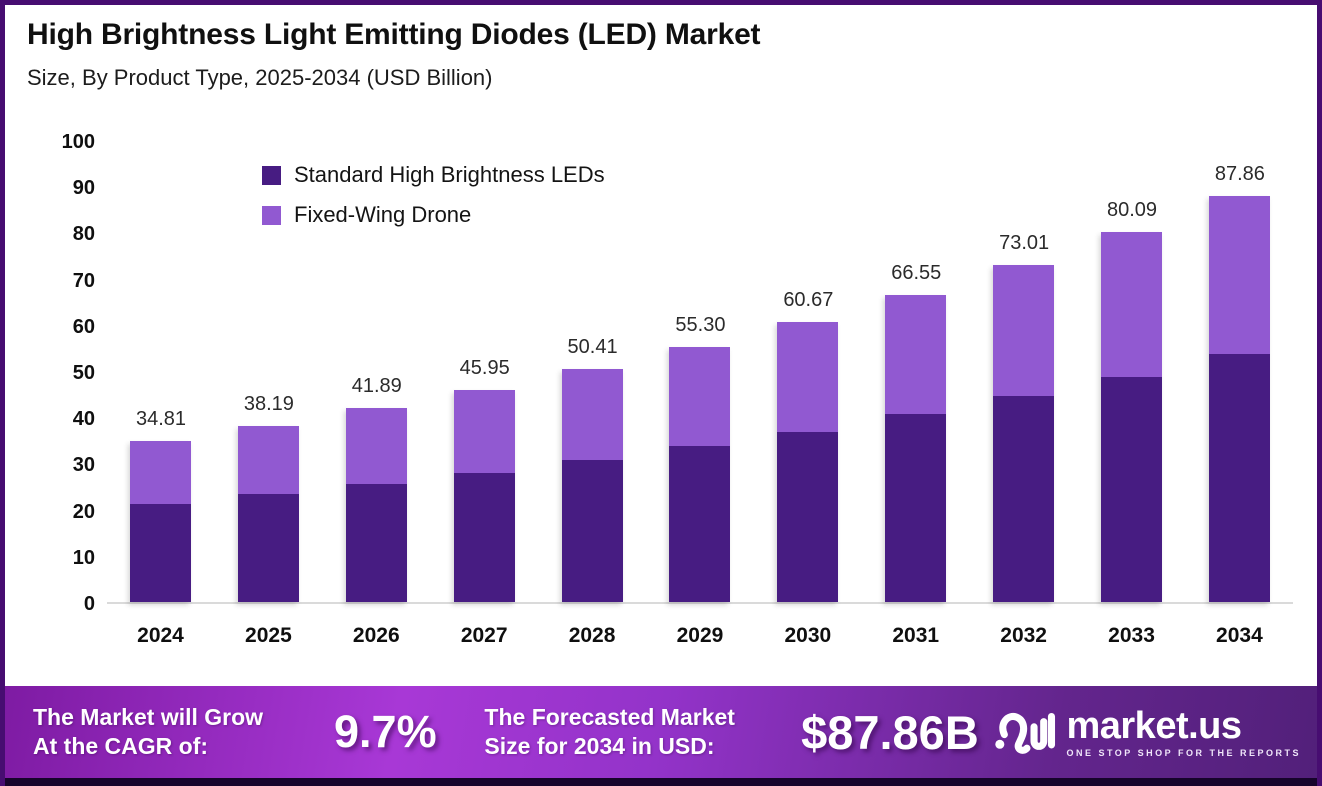 This screenshot has width=1322, height=786. I want to click on x-axis-label-2026: 2026, so click(376, 635).